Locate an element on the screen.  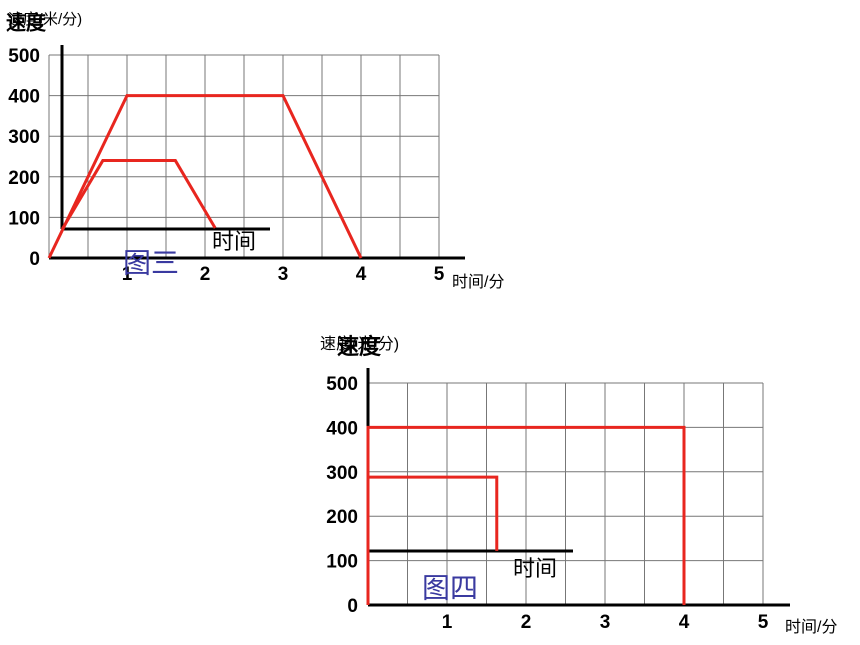
annotation: 图三 is located at coordinates (151, 262).